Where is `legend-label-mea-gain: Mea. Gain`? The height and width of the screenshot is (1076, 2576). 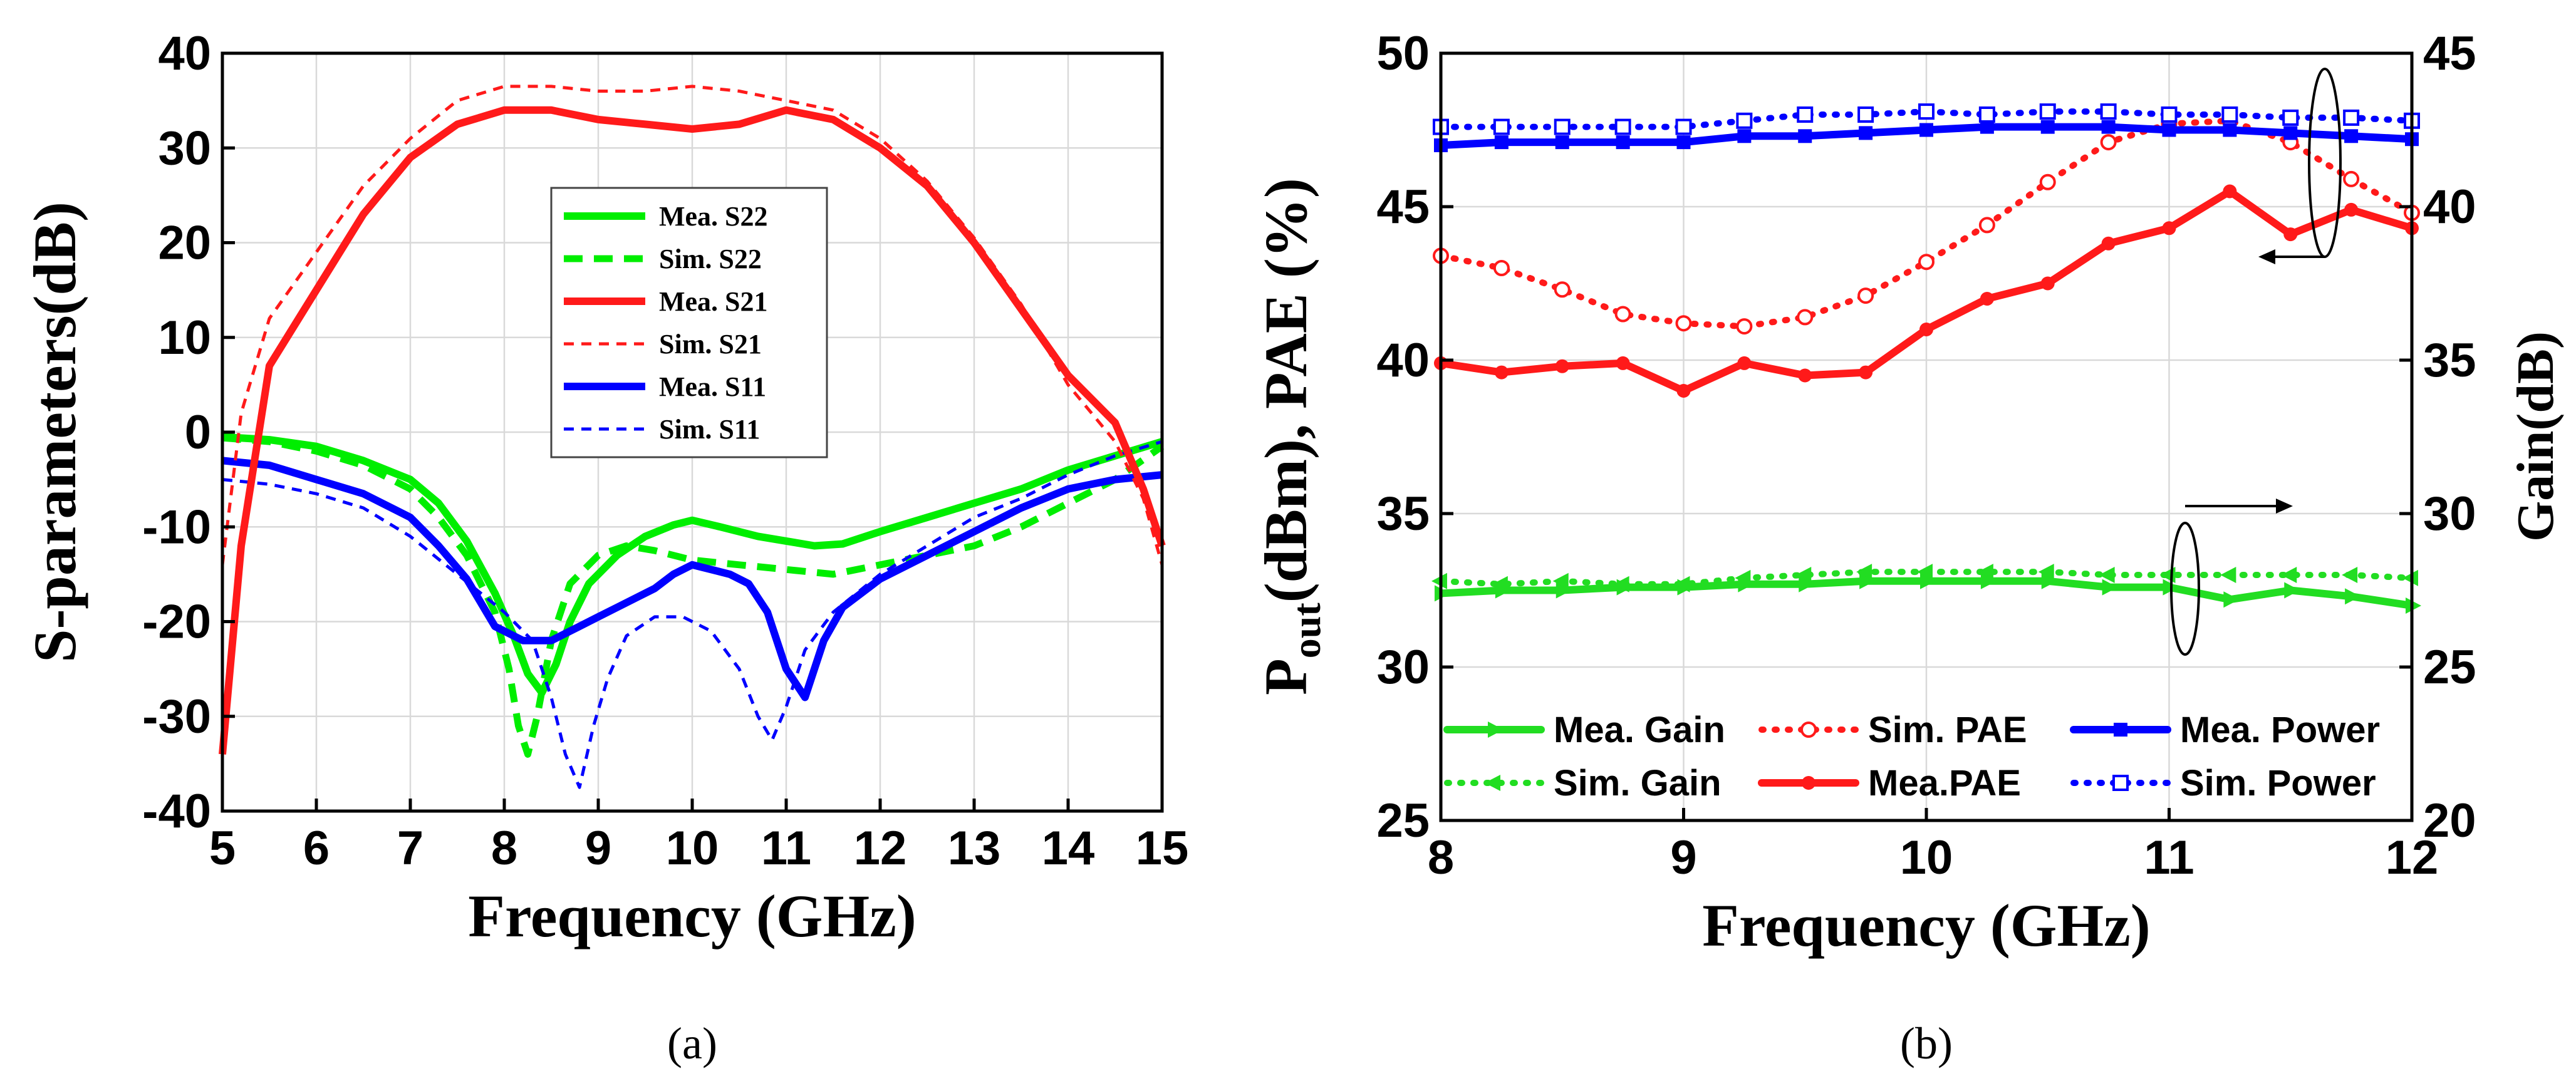
legend-label-mea-gain: Mea. Gain is located at coordinates (1639, 730).